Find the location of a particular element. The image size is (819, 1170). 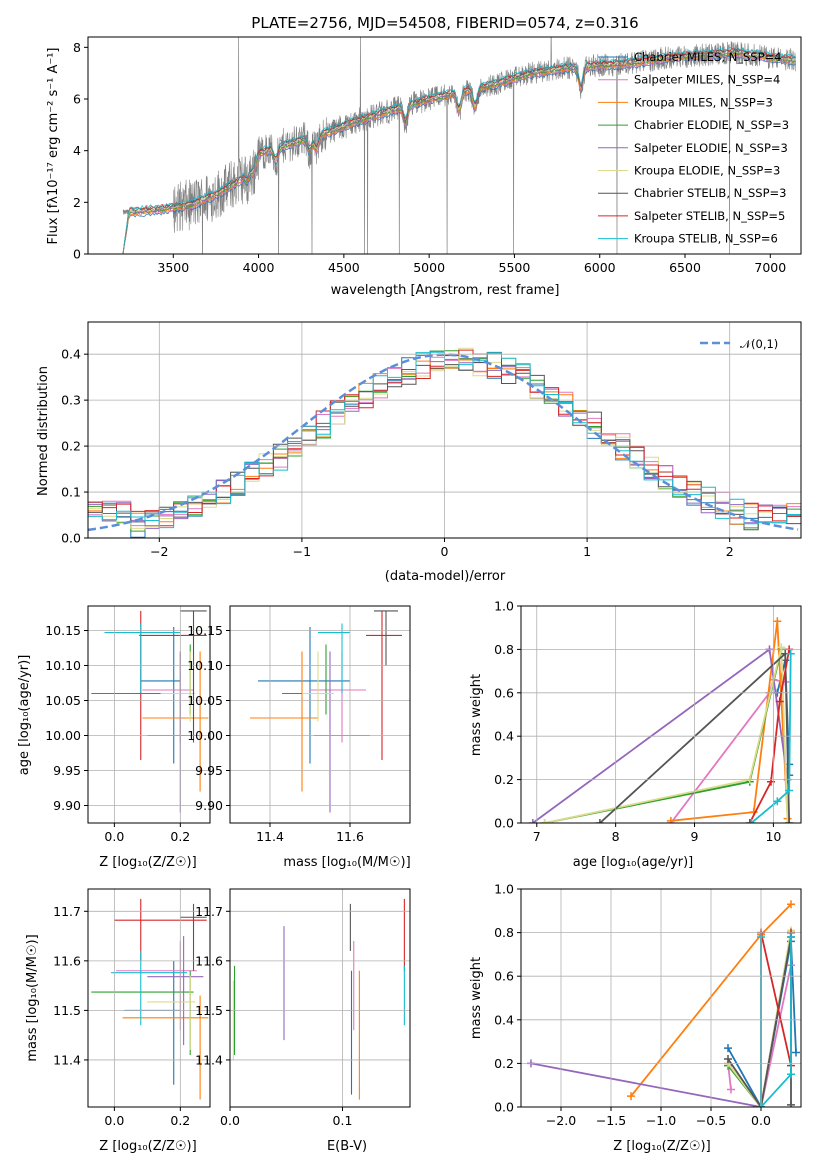

y-tick-label: 0.4 is located at coordinates (71, 354).